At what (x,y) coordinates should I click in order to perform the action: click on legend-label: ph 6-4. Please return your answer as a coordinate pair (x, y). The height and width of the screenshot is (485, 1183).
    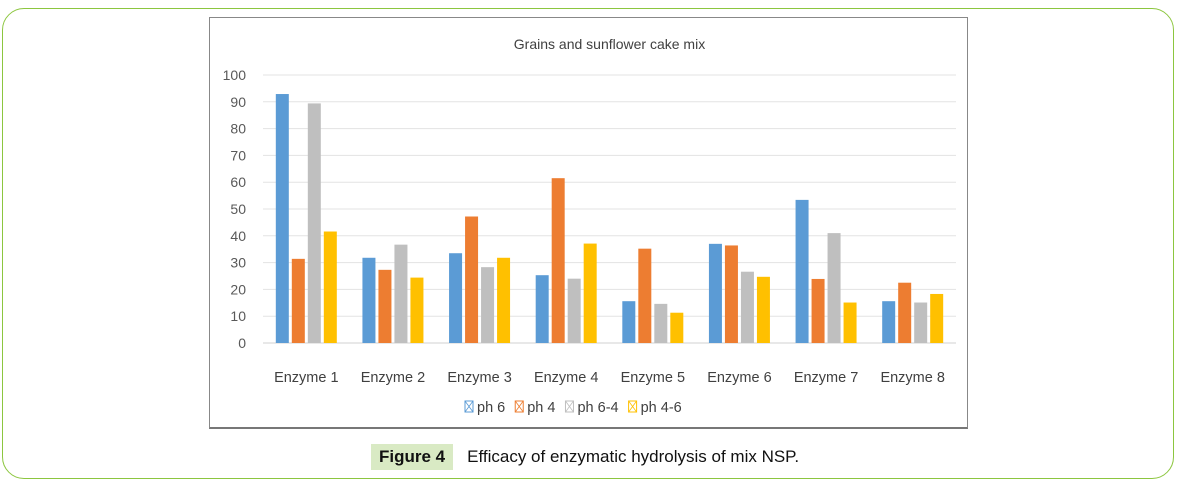
    Looking at the image, I should click on (597, 408).